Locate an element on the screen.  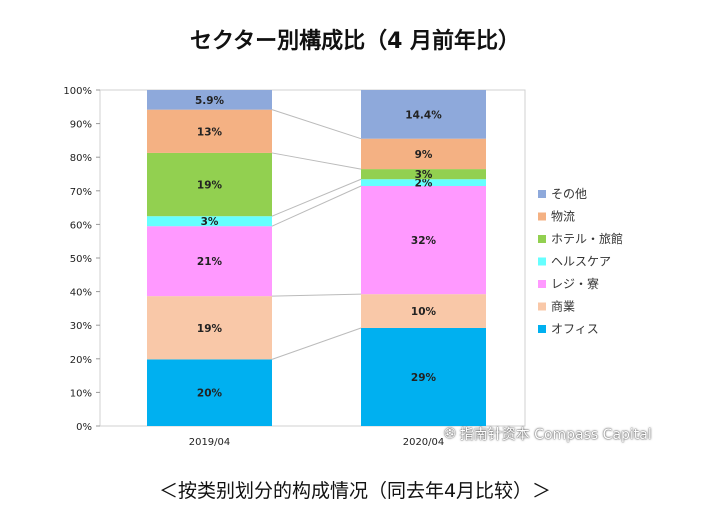
y-tick-label: 80% is located at coordinates (81, 158).